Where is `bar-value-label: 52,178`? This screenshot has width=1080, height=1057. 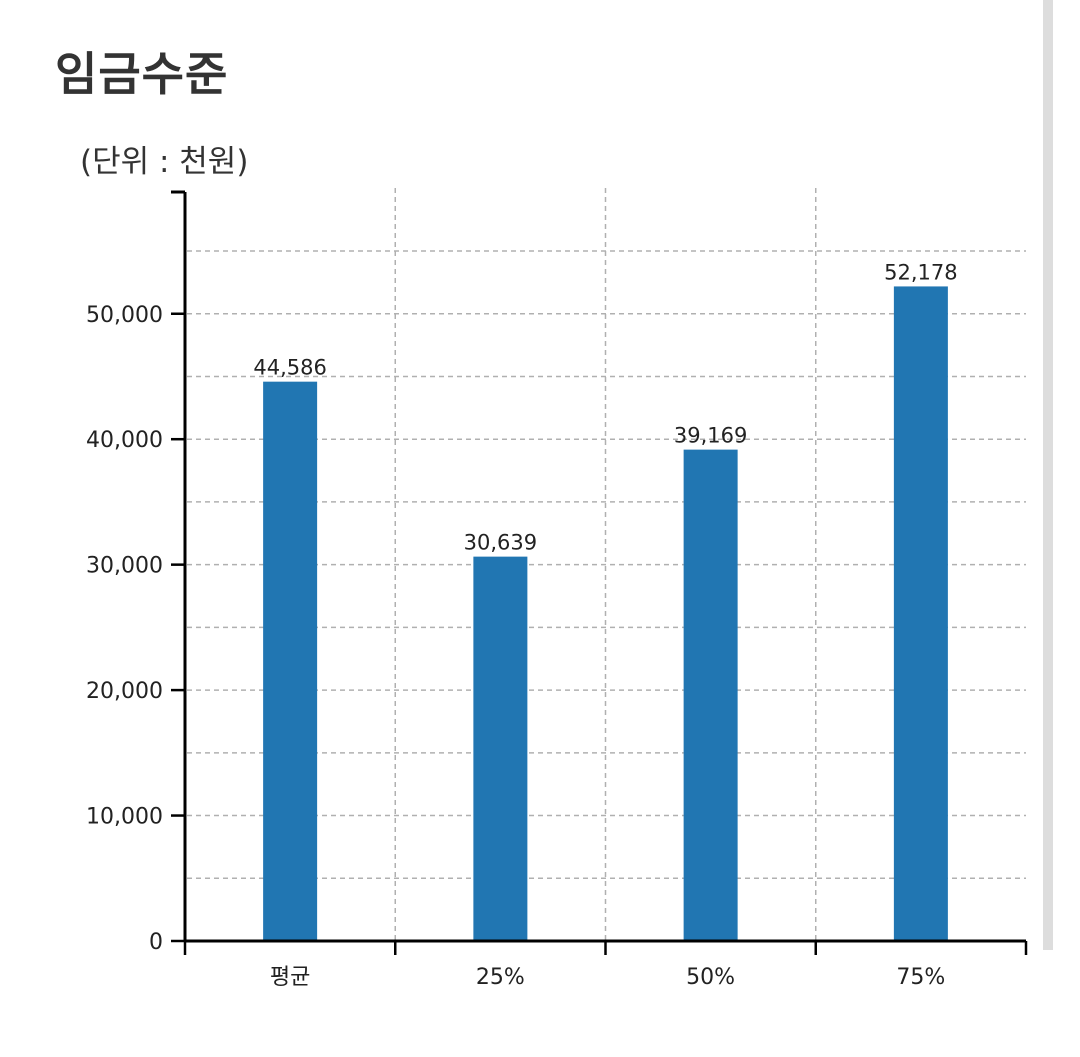
bar-value-label: 52,178 is located at coordinates (920, 272).